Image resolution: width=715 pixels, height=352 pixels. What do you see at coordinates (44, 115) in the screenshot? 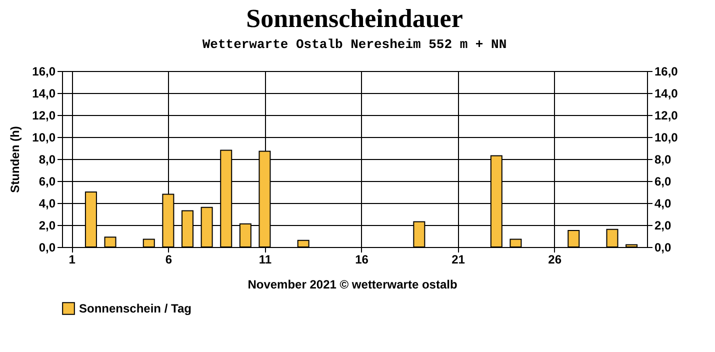
I see `y-tick-label: 12,0` at bounding box center [44, 115].